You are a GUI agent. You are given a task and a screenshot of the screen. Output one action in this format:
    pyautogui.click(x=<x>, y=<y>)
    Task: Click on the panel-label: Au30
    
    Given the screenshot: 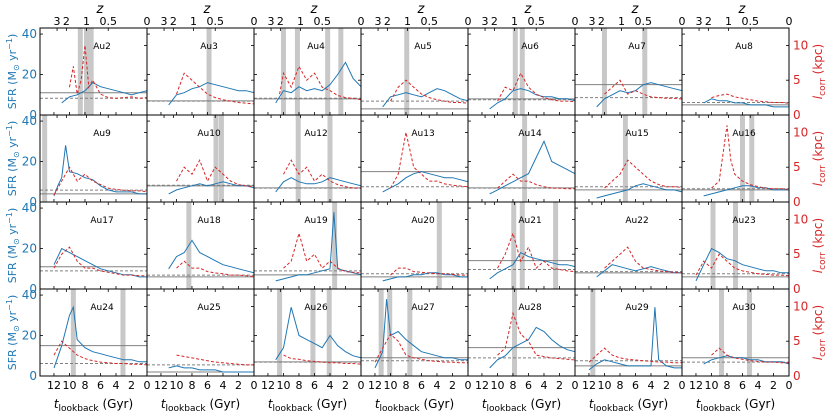 What is the action you would take?
    pyautogui.click(x=744, y=308)
    